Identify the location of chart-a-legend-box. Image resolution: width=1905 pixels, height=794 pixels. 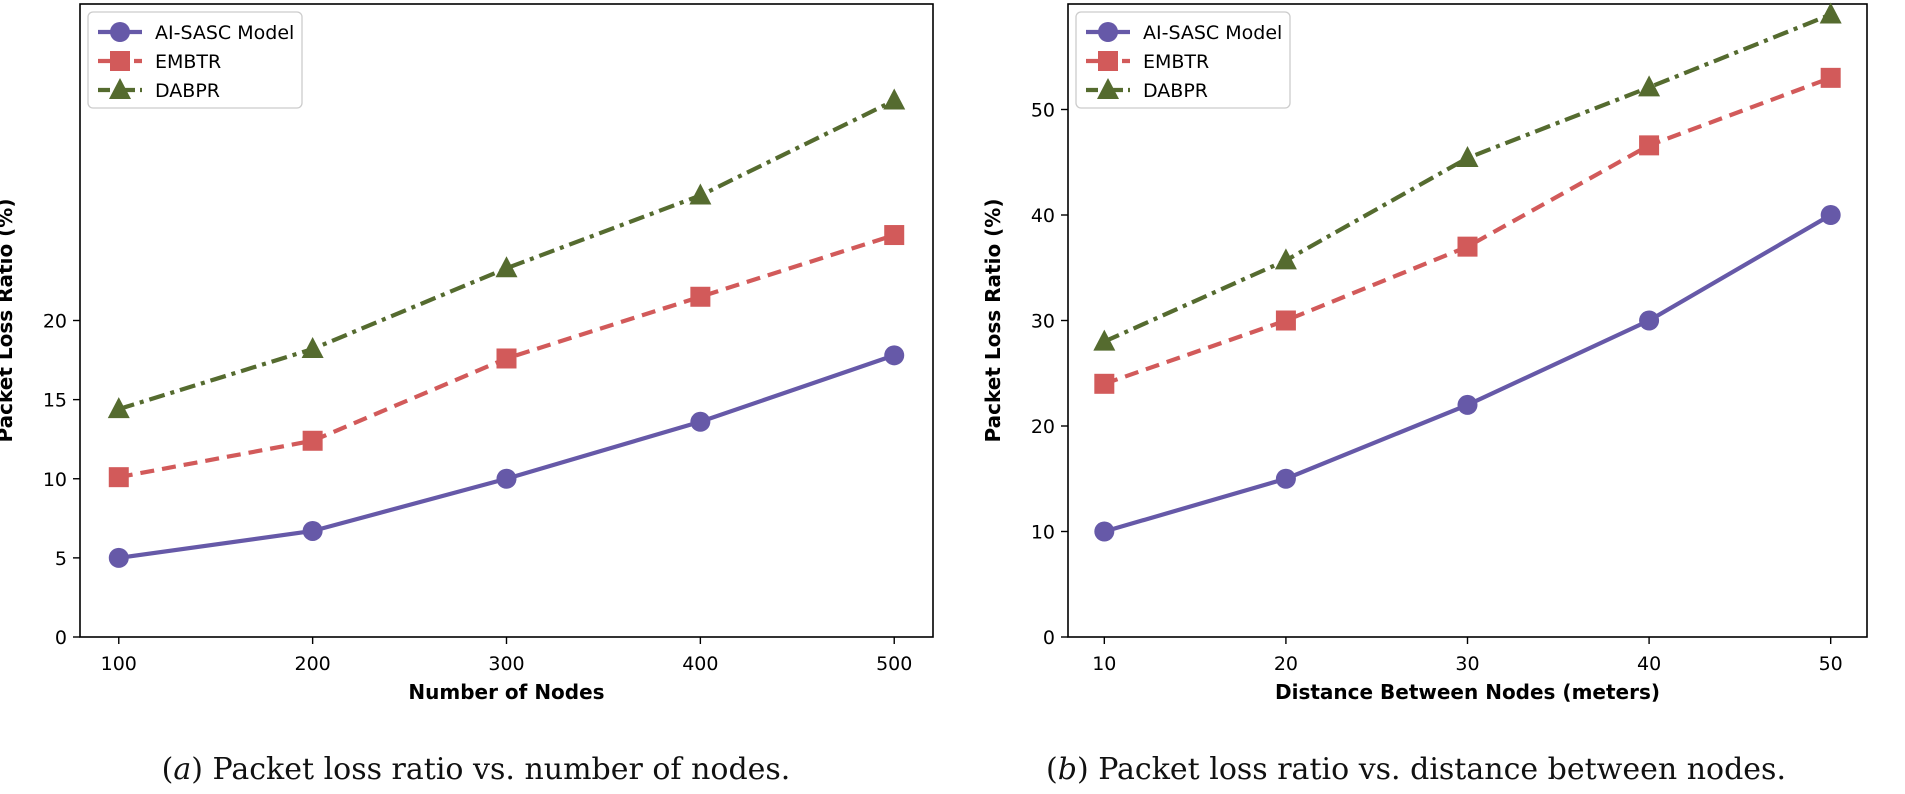
(195, 60).